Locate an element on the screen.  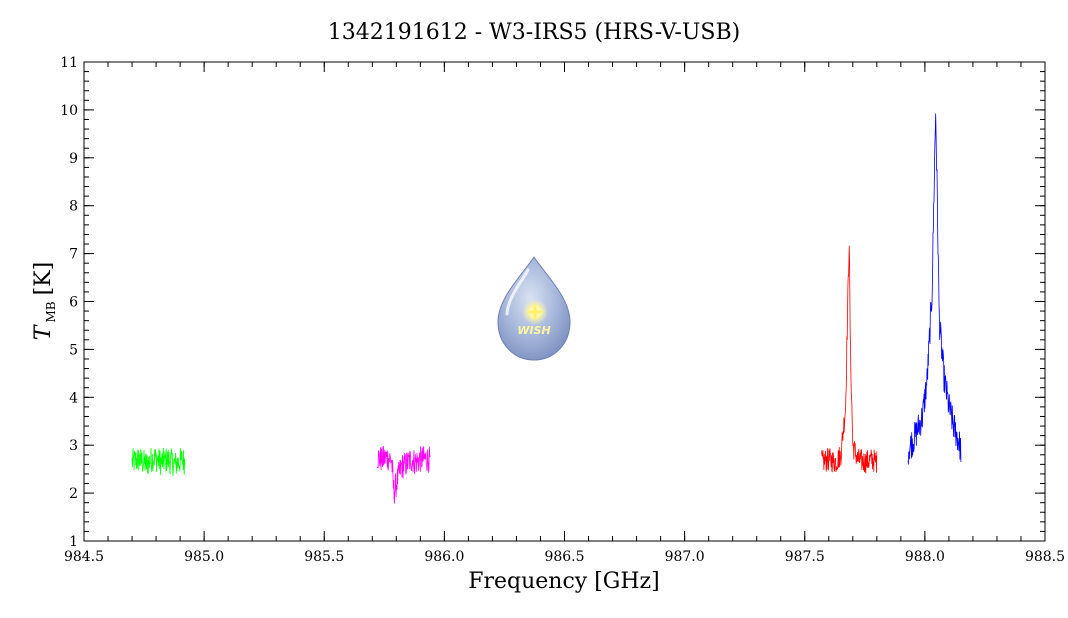
logo-label: WISH is located at coordinates (533, 330).